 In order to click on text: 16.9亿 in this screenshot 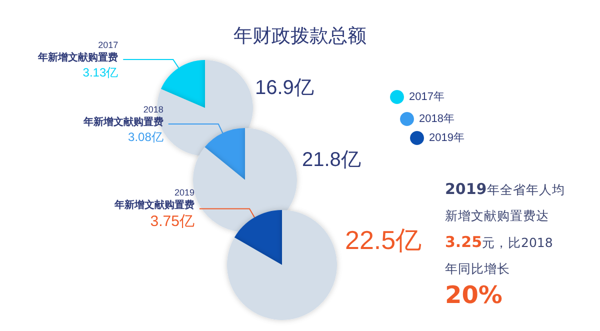, I will do `click(284, 88)`.